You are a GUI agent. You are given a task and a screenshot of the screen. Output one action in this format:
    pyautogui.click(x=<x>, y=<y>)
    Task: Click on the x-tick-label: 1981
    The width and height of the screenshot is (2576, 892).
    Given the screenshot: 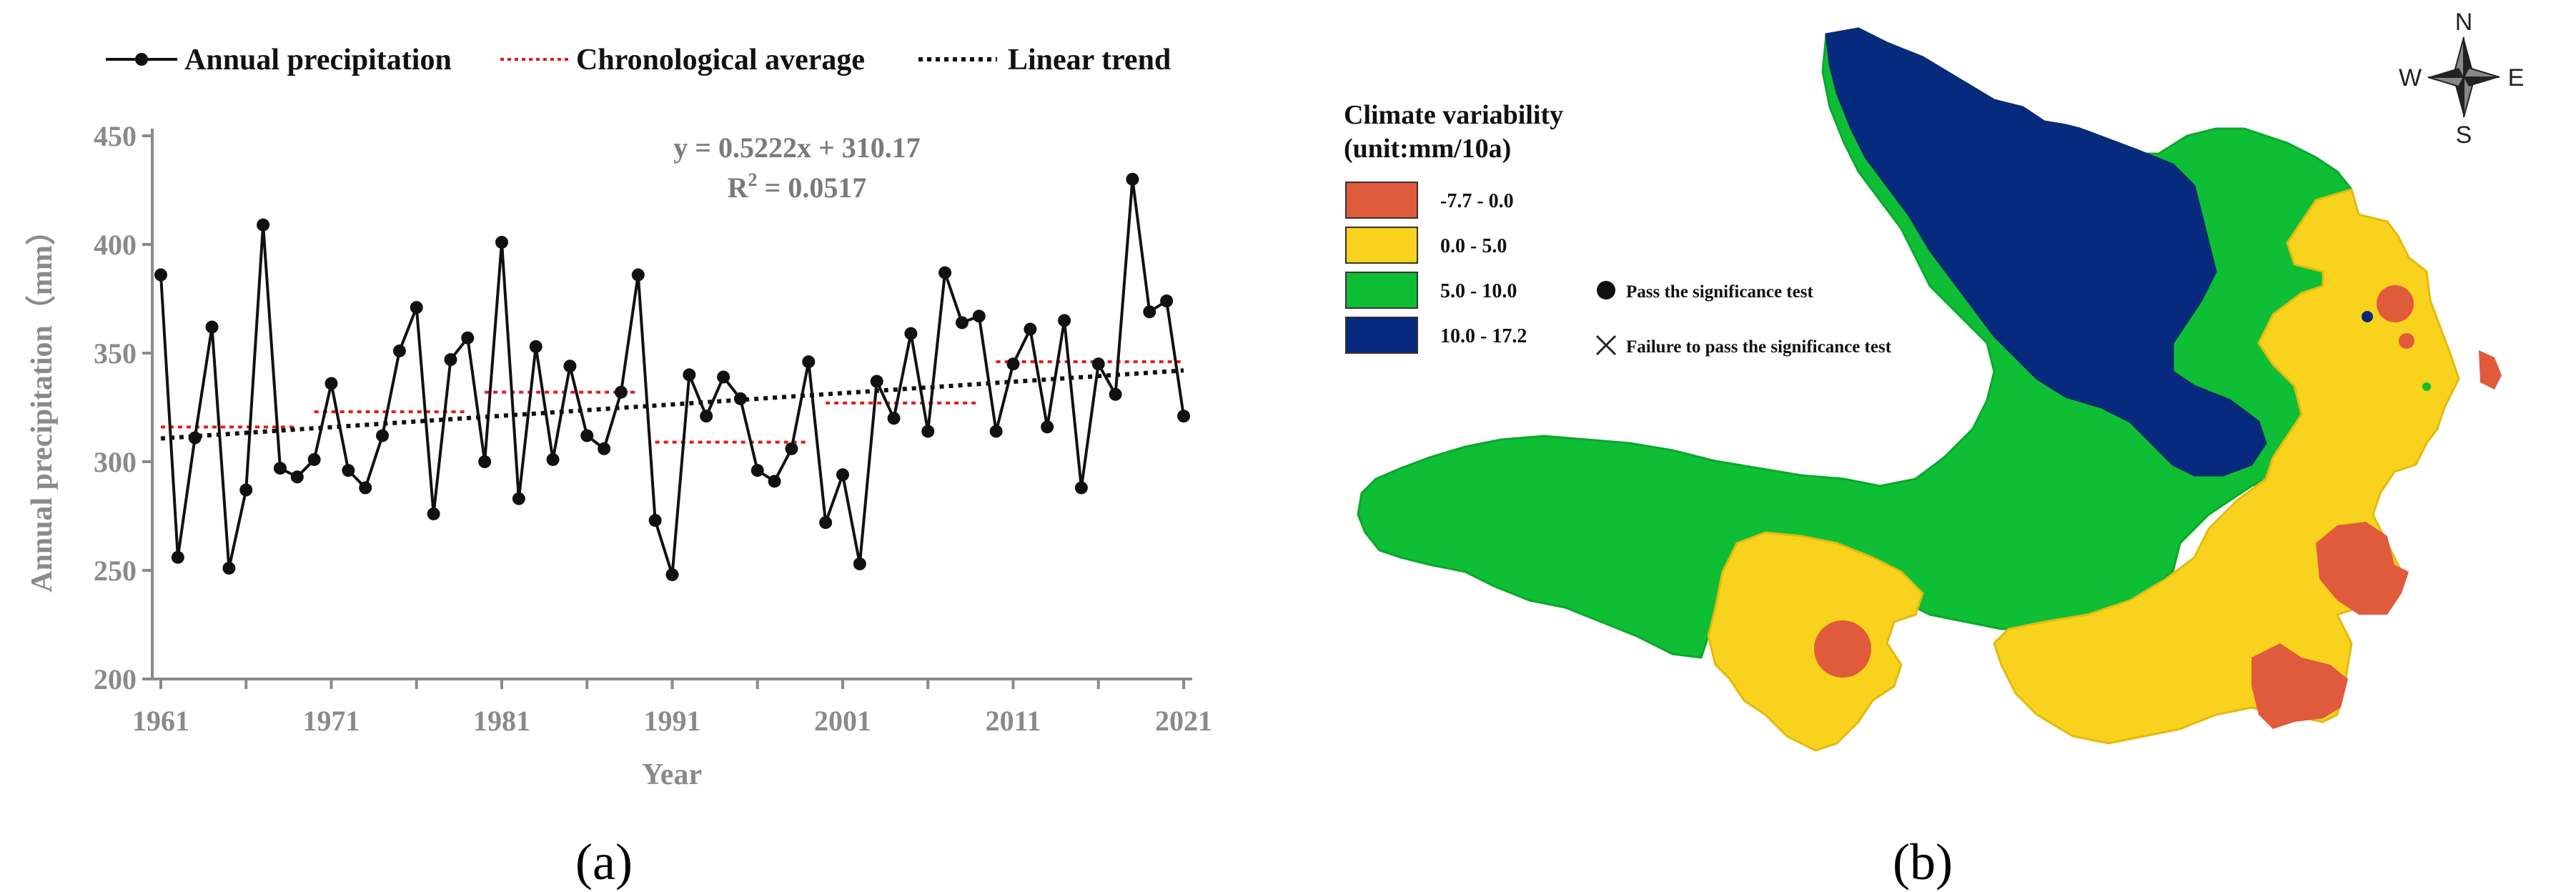 What is the action you would take?
    pyautogui.click(x=502, y=721)
    